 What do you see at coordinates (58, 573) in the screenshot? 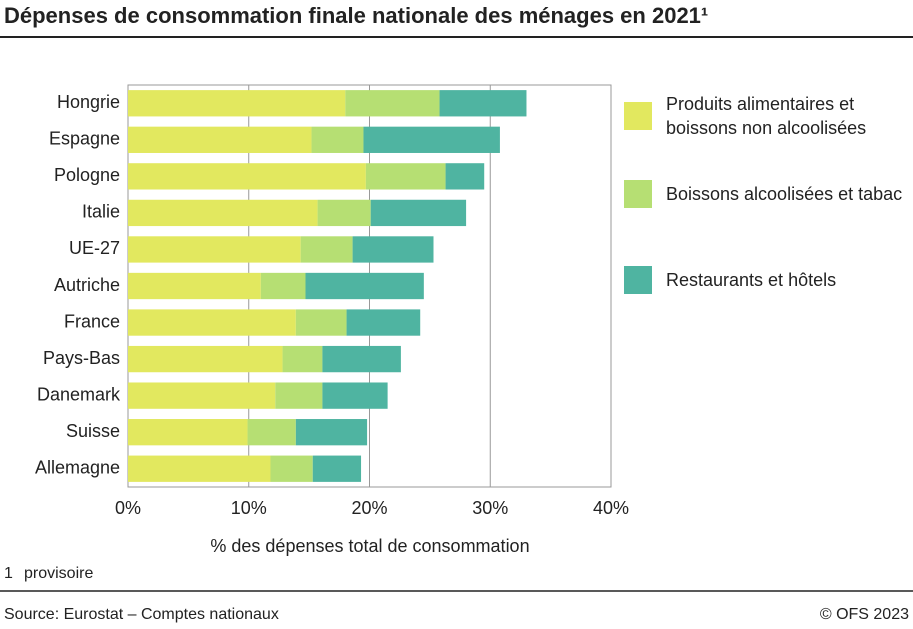
I see `footnote-text: provisoire` at bounding box center [58, 573].